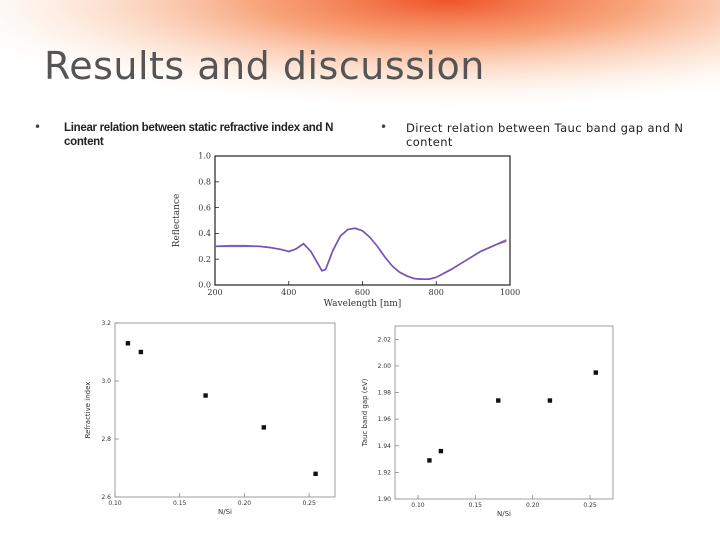  Describe the element at coordinates (385, 419) in the screenshot. I see `y-tick-label: 1.96` at that location.